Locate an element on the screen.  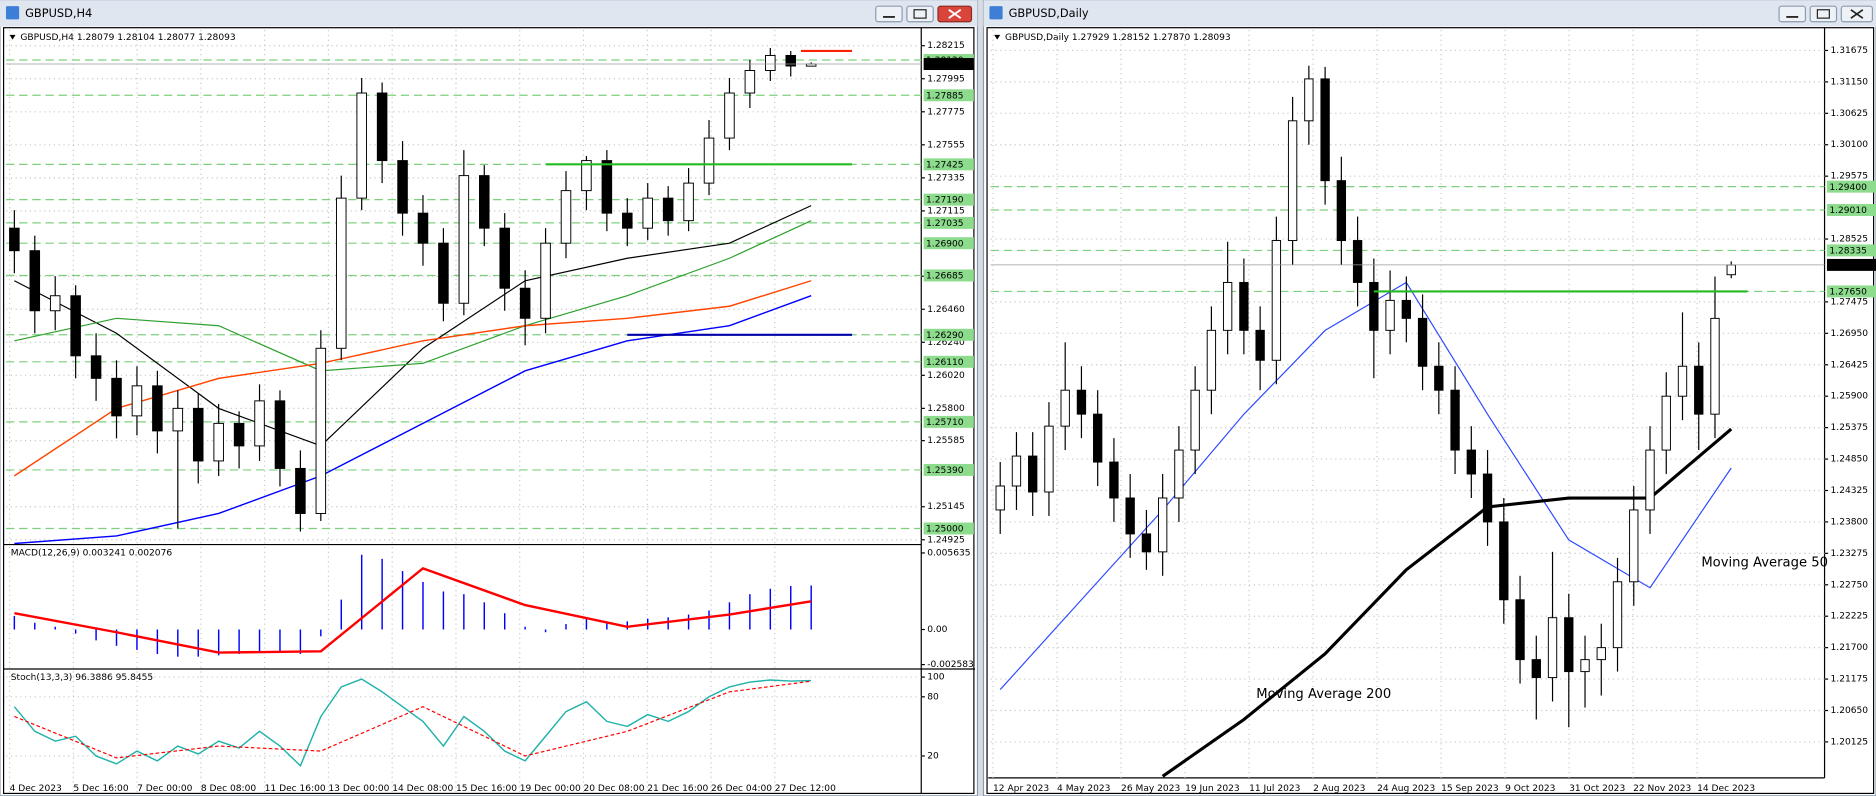
level-label: 1.26290 is located at coordinates (945, 336).